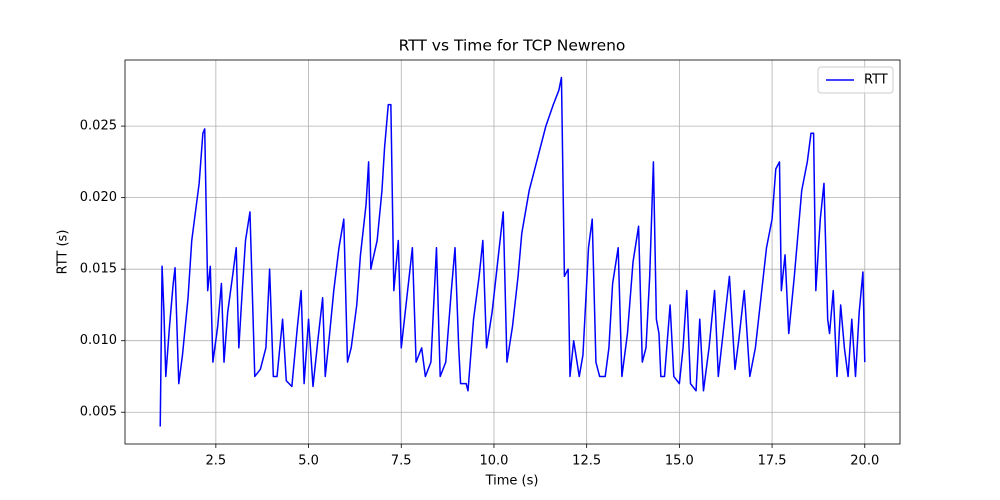 The height and width of the screenshot is (500, 1000). I want to click on x-tick-label: 12.5, so click(586, 461).